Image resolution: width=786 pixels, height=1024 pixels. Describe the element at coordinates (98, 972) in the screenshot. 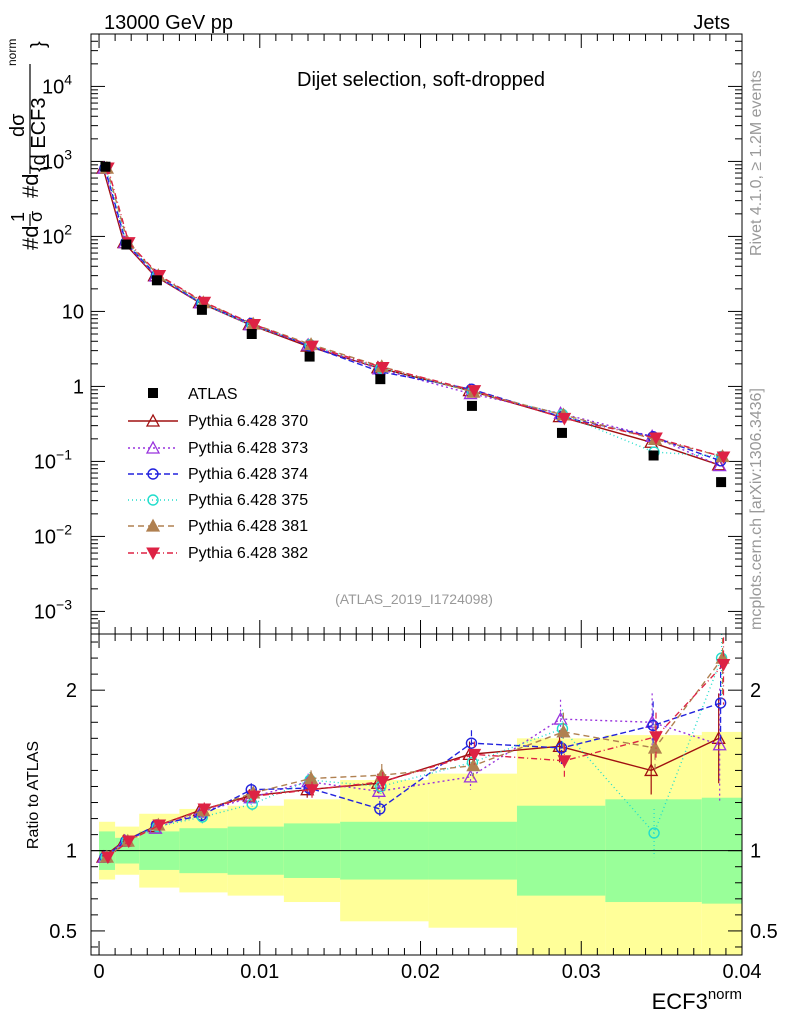

I see `x-tick-label: 0` at that location.